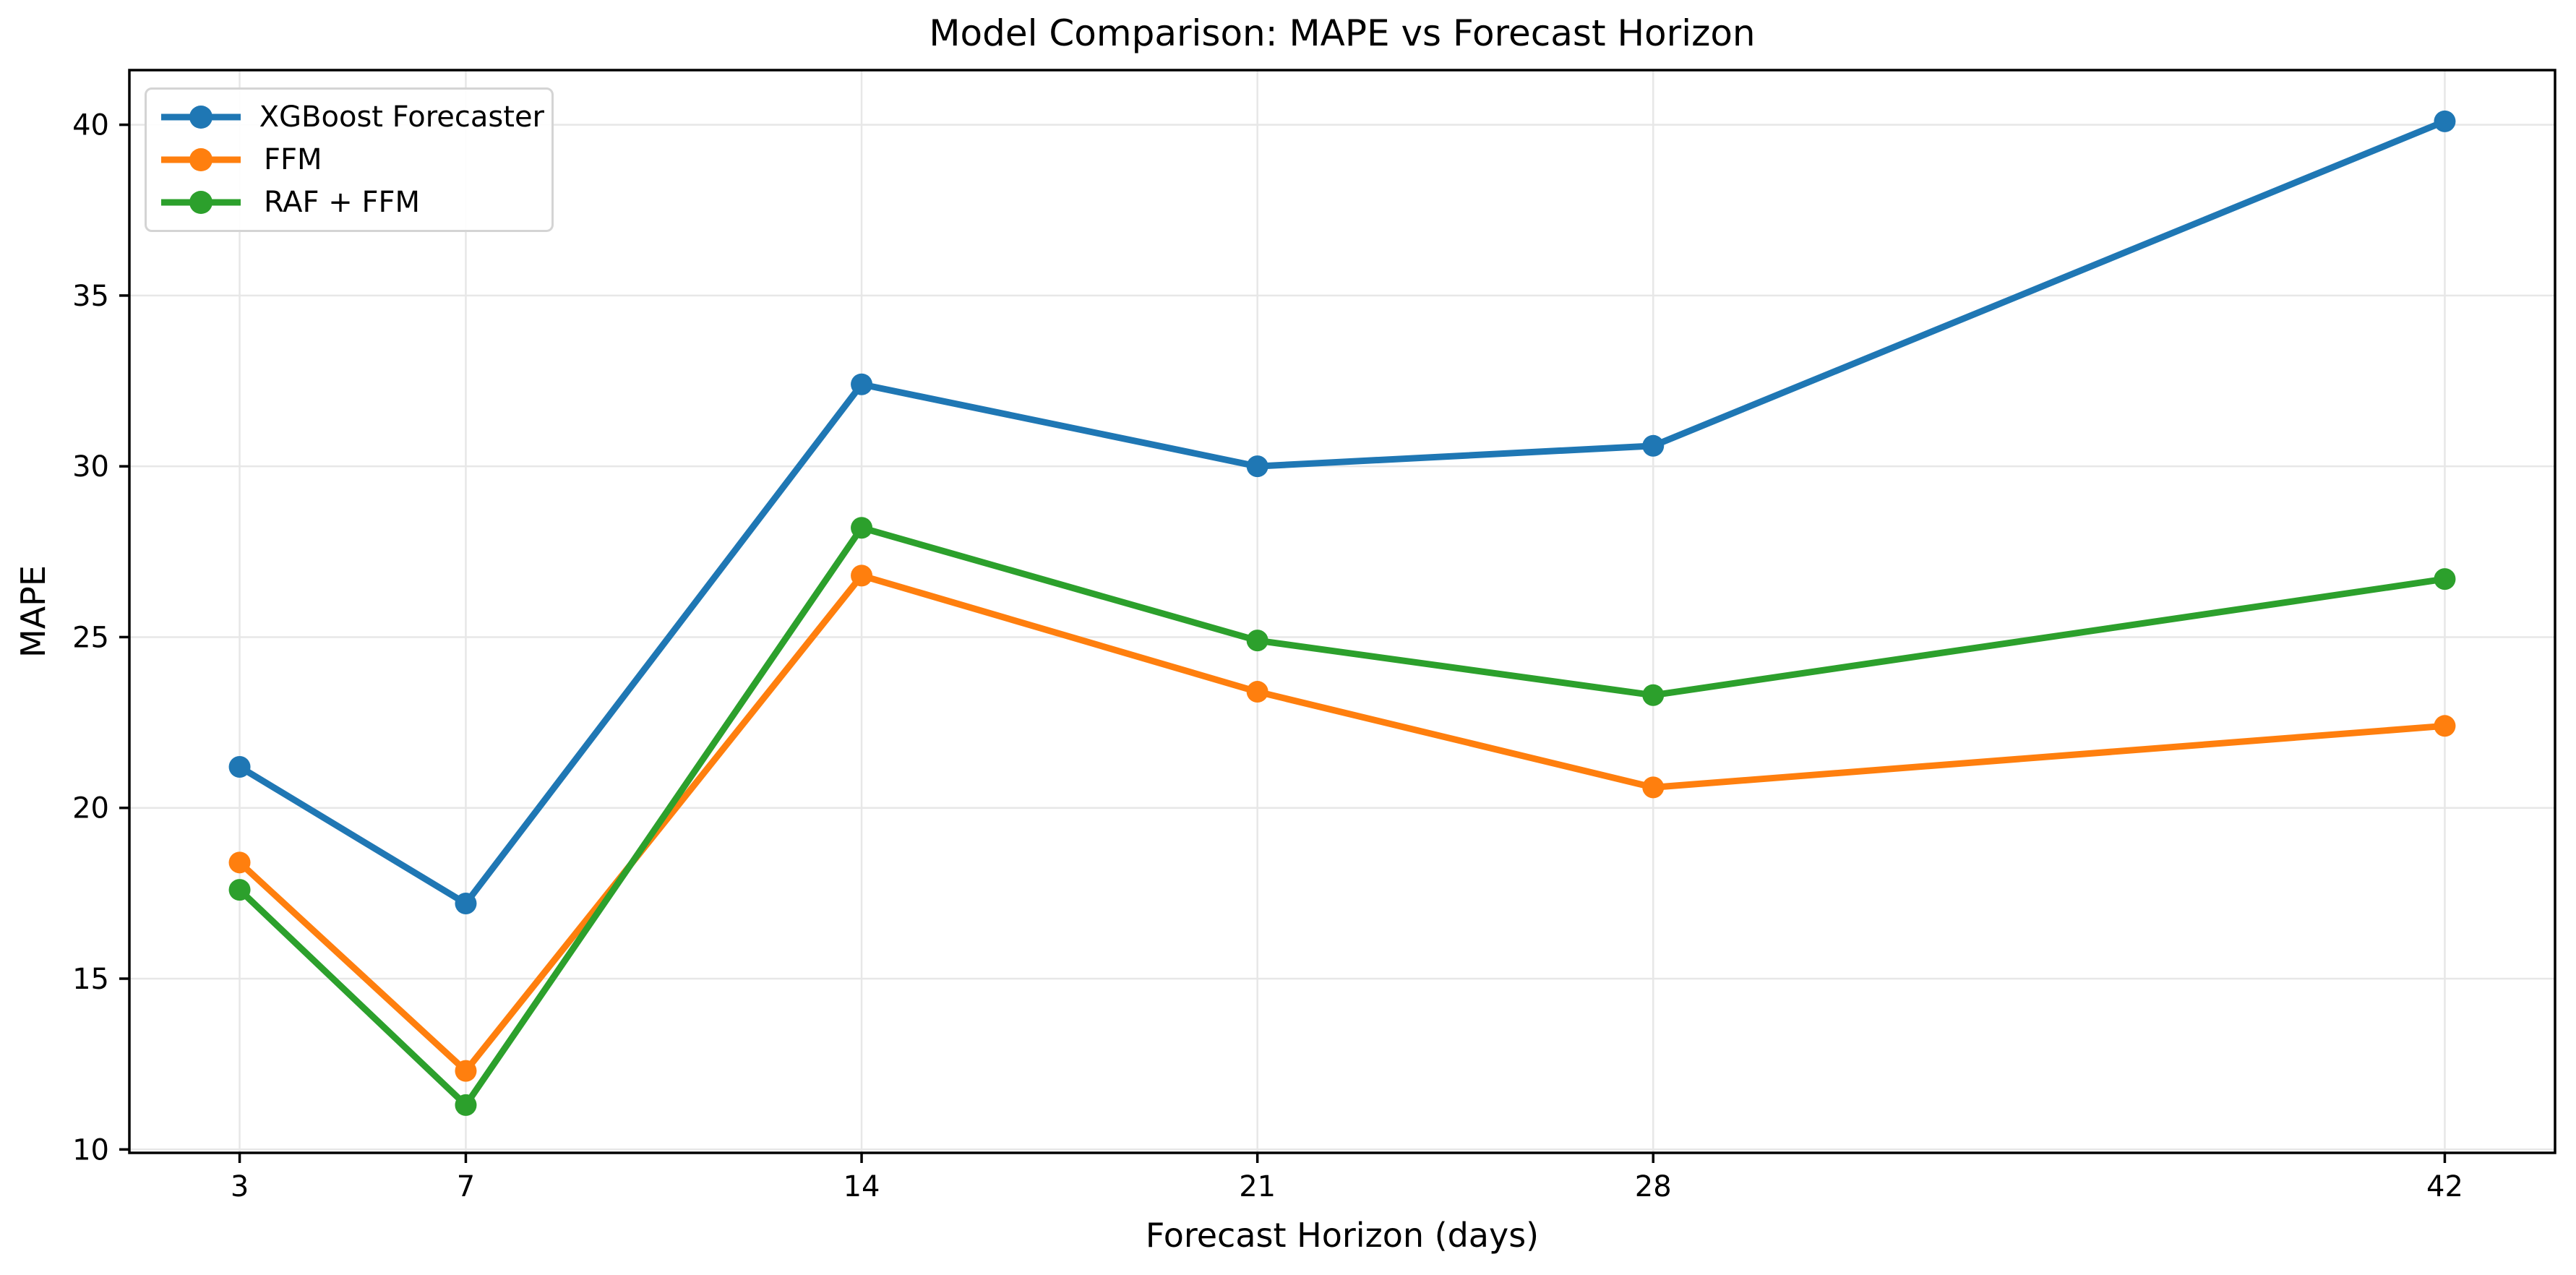 The image size is (2576, 1275). Describe the element at coordinates (91, 296) in the screenshot. I see `y-tick-label: 35` at that location.